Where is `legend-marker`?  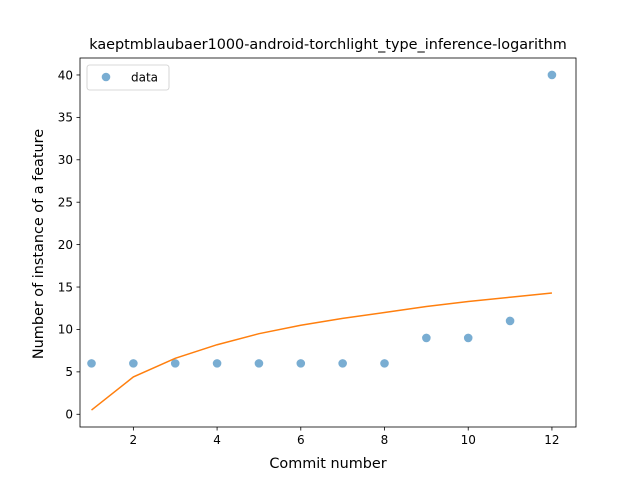
legend-marker is located at coordinates (106, 77).